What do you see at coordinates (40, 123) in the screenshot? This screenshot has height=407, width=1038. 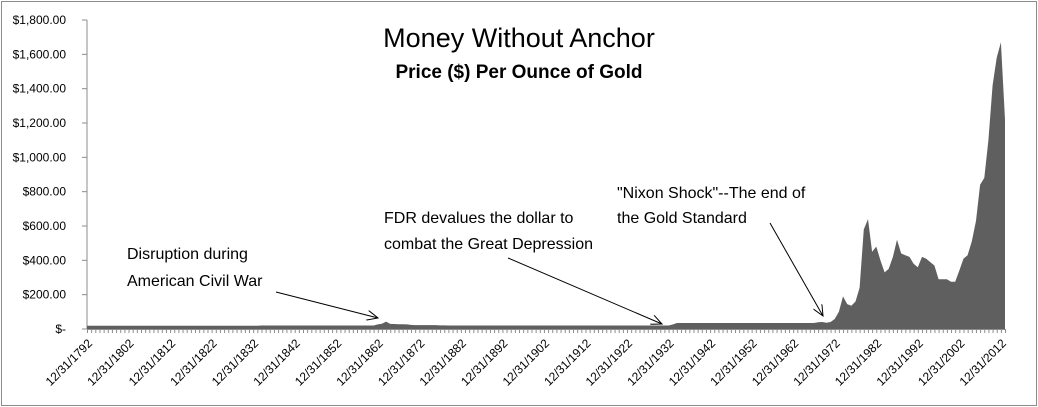 I see `y-tick-label: $1,200.00` at bounding box center [40, 123].